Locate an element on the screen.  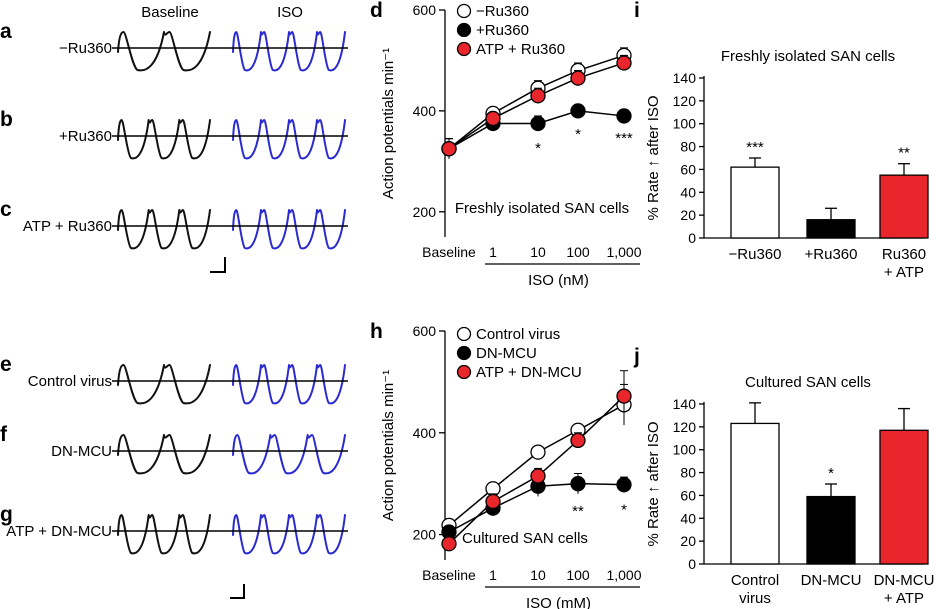
panel-label-b: b is located at coordinates (6, 119).